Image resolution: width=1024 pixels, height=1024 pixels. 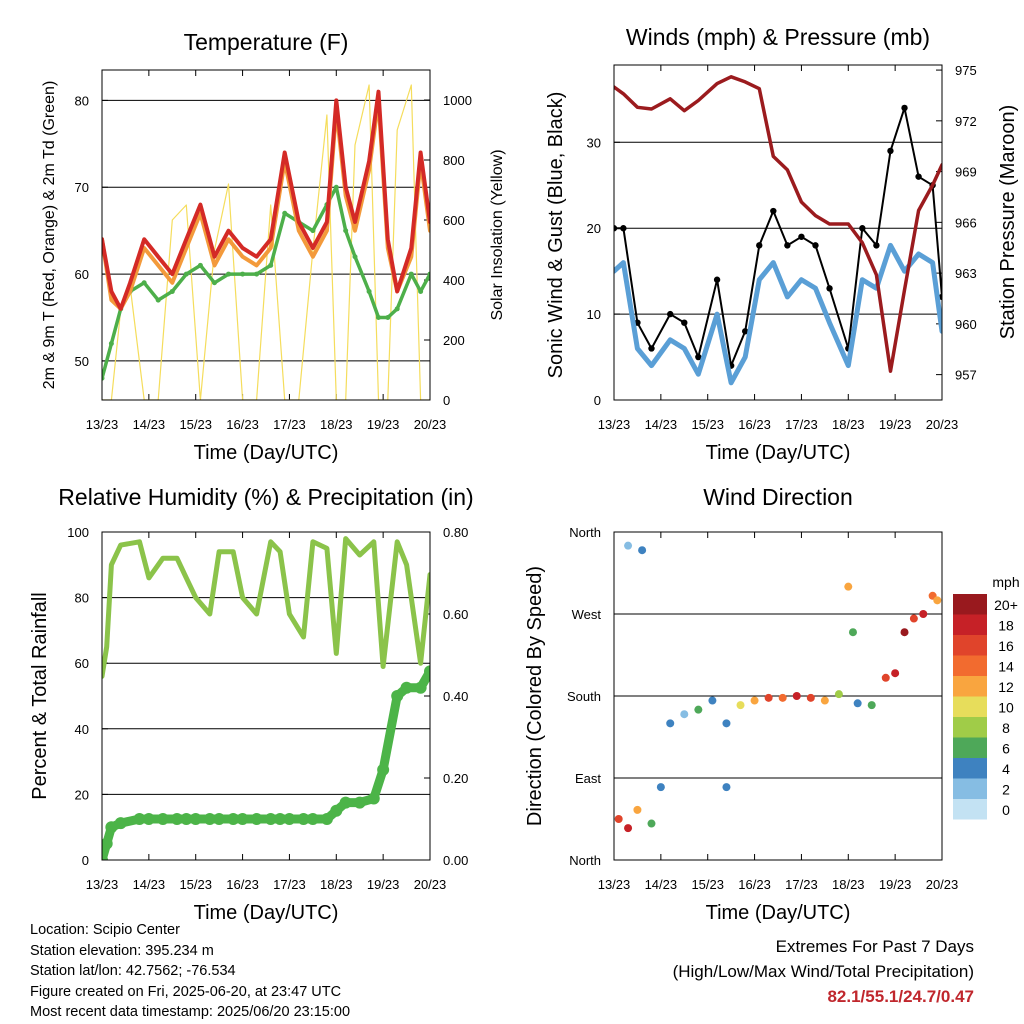 What do you see at coordinates (1006, 605) in the screenshot?
I see `colorbar-label: 20+` at bounding box center [1006, 605].